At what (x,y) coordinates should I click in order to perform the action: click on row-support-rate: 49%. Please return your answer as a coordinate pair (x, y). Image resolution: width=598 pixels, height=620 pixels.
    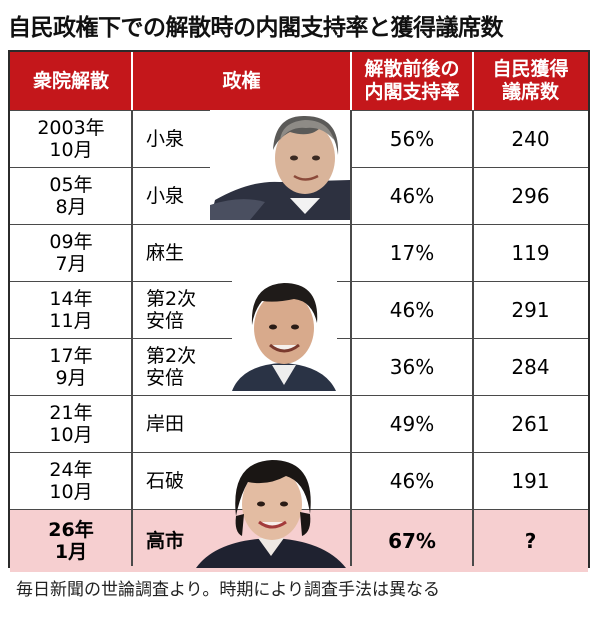
    Looking at the image, I should click on (412, 424).